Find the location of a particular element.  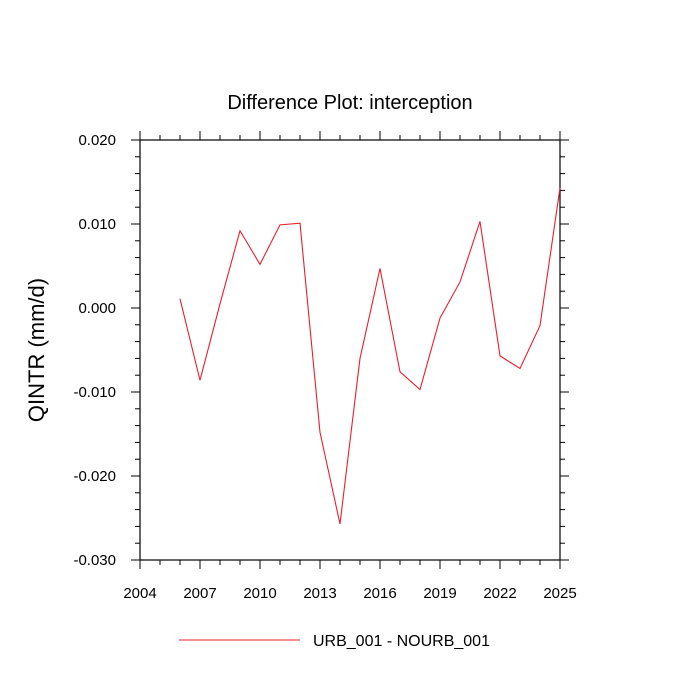

x-tick-labels: 2004 2007 2010 2013 2016 2019 2022 2025 is located at coordinates (349, 593).